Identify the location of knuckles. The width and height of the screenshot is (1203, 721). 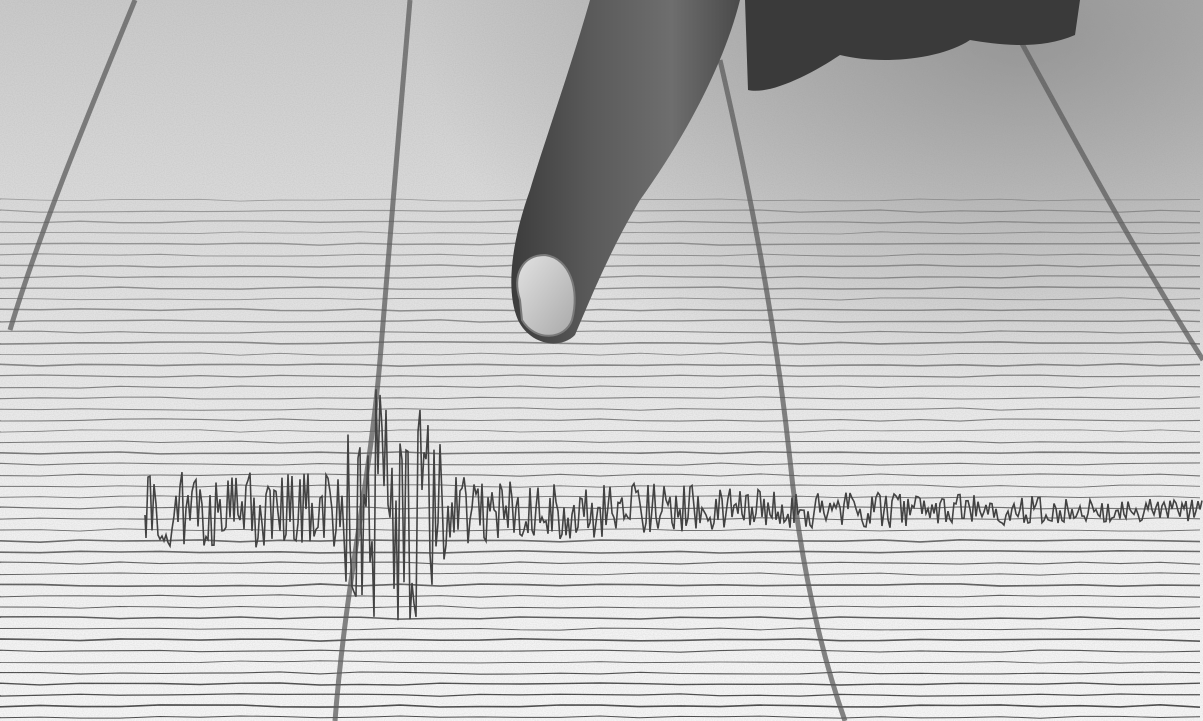
(912, 45).